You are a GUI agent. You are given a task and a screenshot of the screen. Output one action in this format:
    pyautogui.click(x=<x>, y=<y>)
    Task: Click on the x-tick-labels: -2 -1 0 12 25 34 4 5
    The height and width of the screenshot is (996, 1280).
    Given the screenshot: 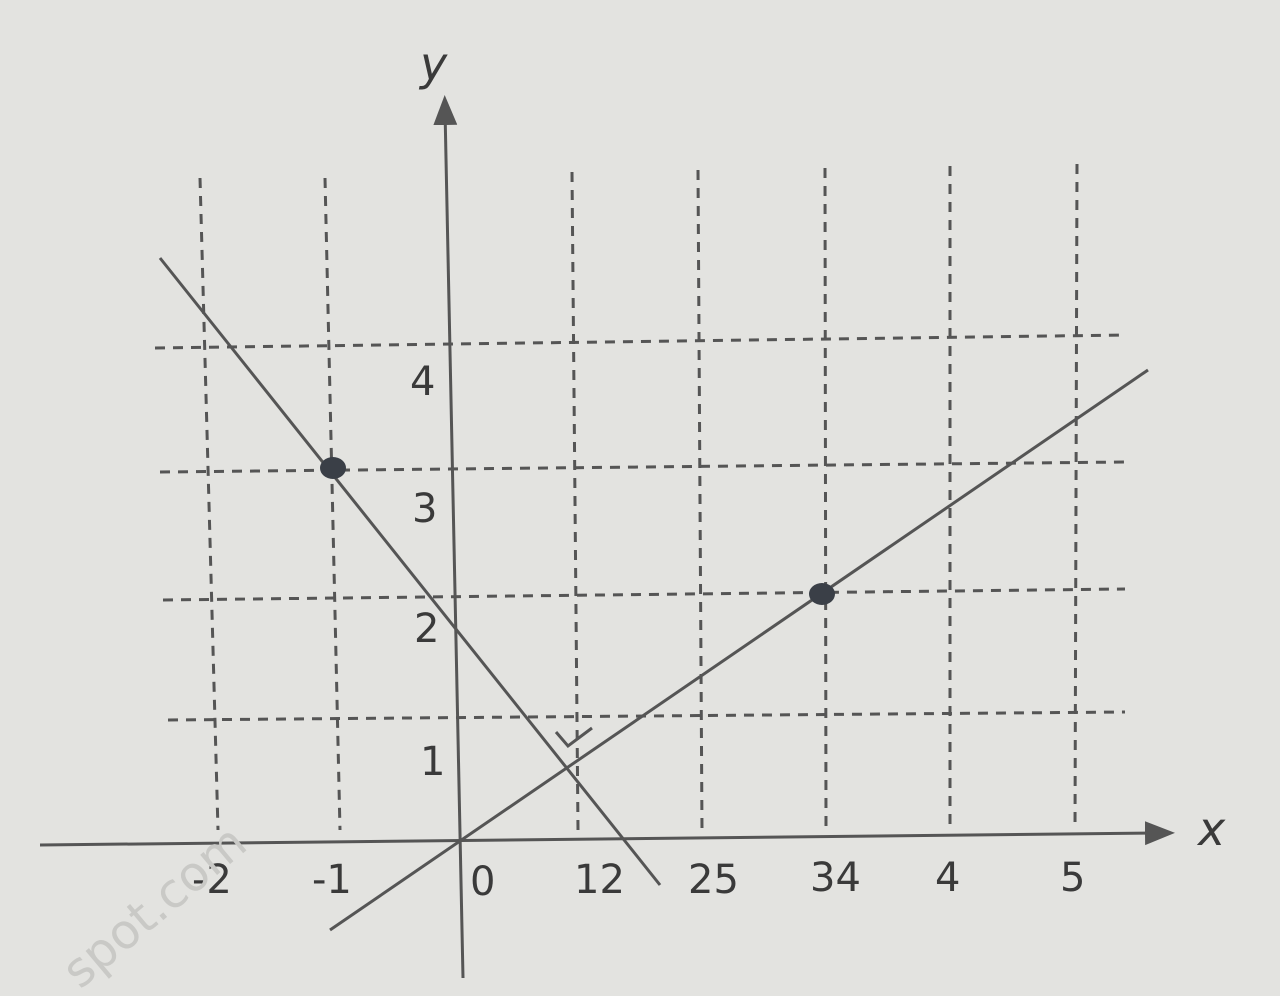 What is the action you would take?
    pyautogui.click(x=638, y=880)
    